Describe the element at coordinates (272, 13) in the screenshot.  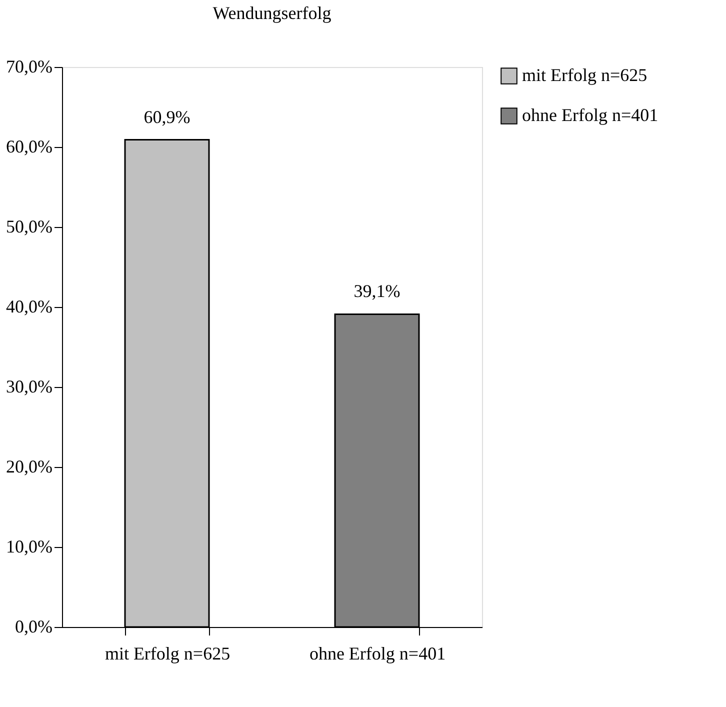
I see `chart-title: Wendungserfolg` at that location.